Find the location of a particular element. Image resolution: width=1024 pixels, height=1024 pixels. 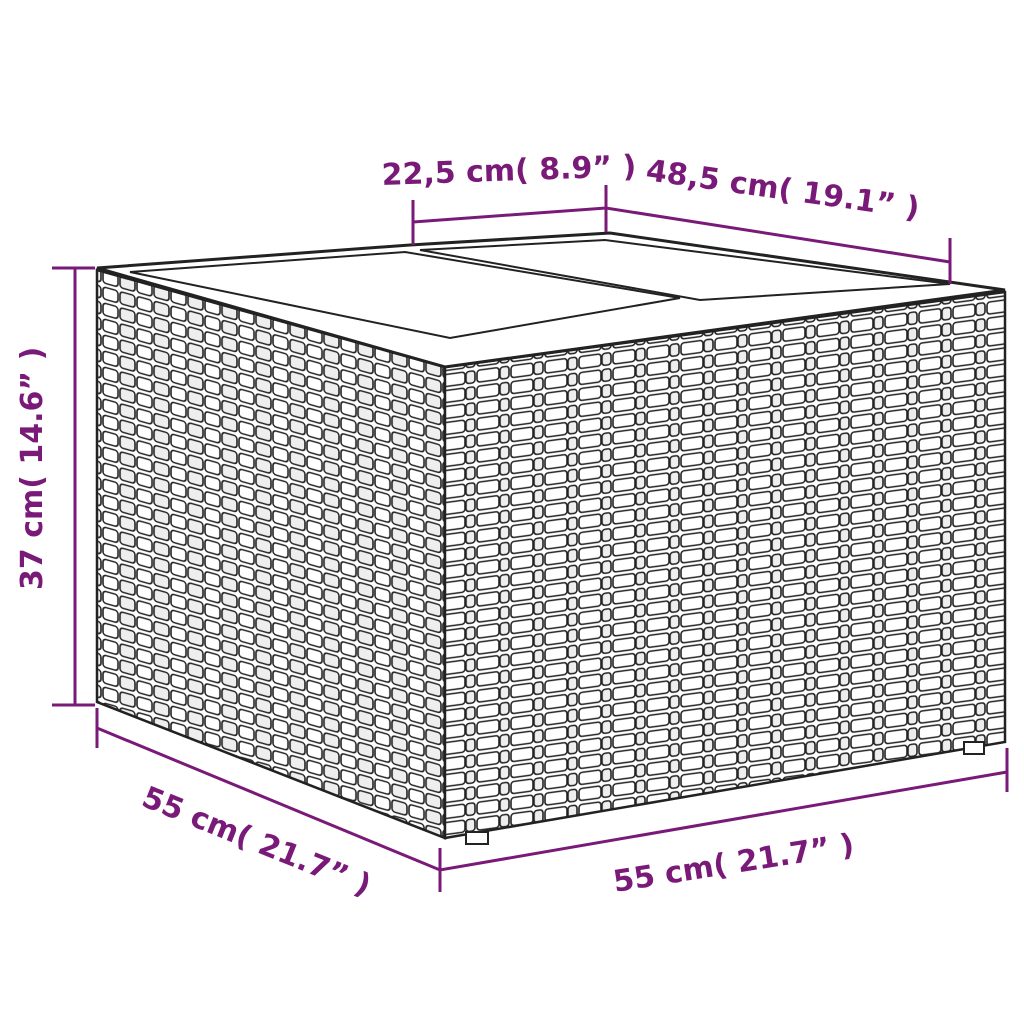

depth-label: 55 cm( 21.7” ) is located at coordinates (256, 842).